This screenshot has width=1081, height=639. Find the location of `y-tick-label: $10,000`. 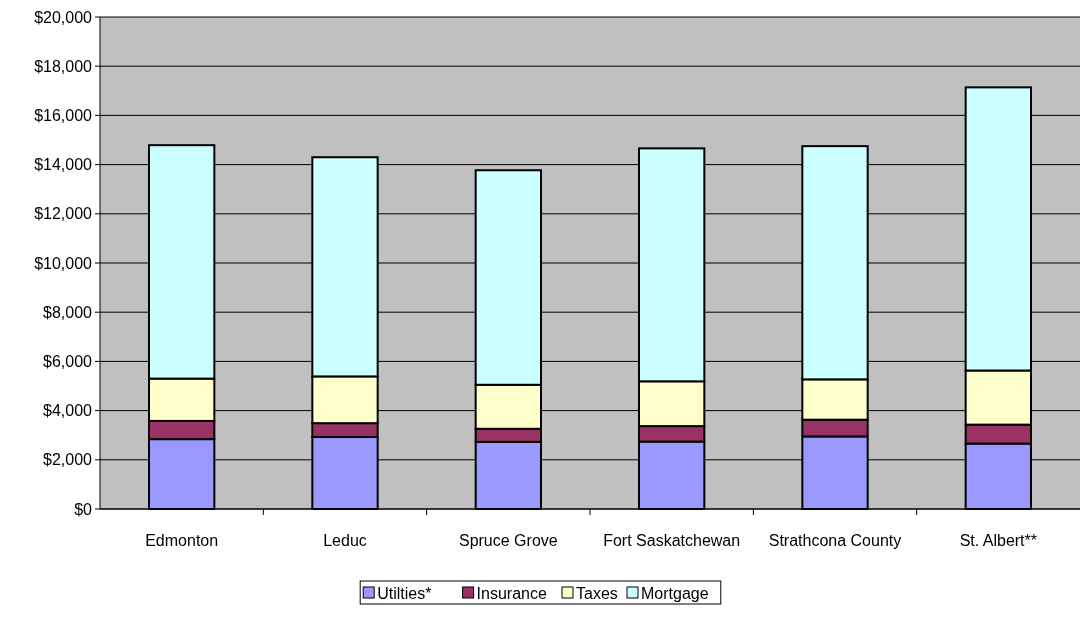

y-tick-label: $10,000 is located at coordinates (63, 263).